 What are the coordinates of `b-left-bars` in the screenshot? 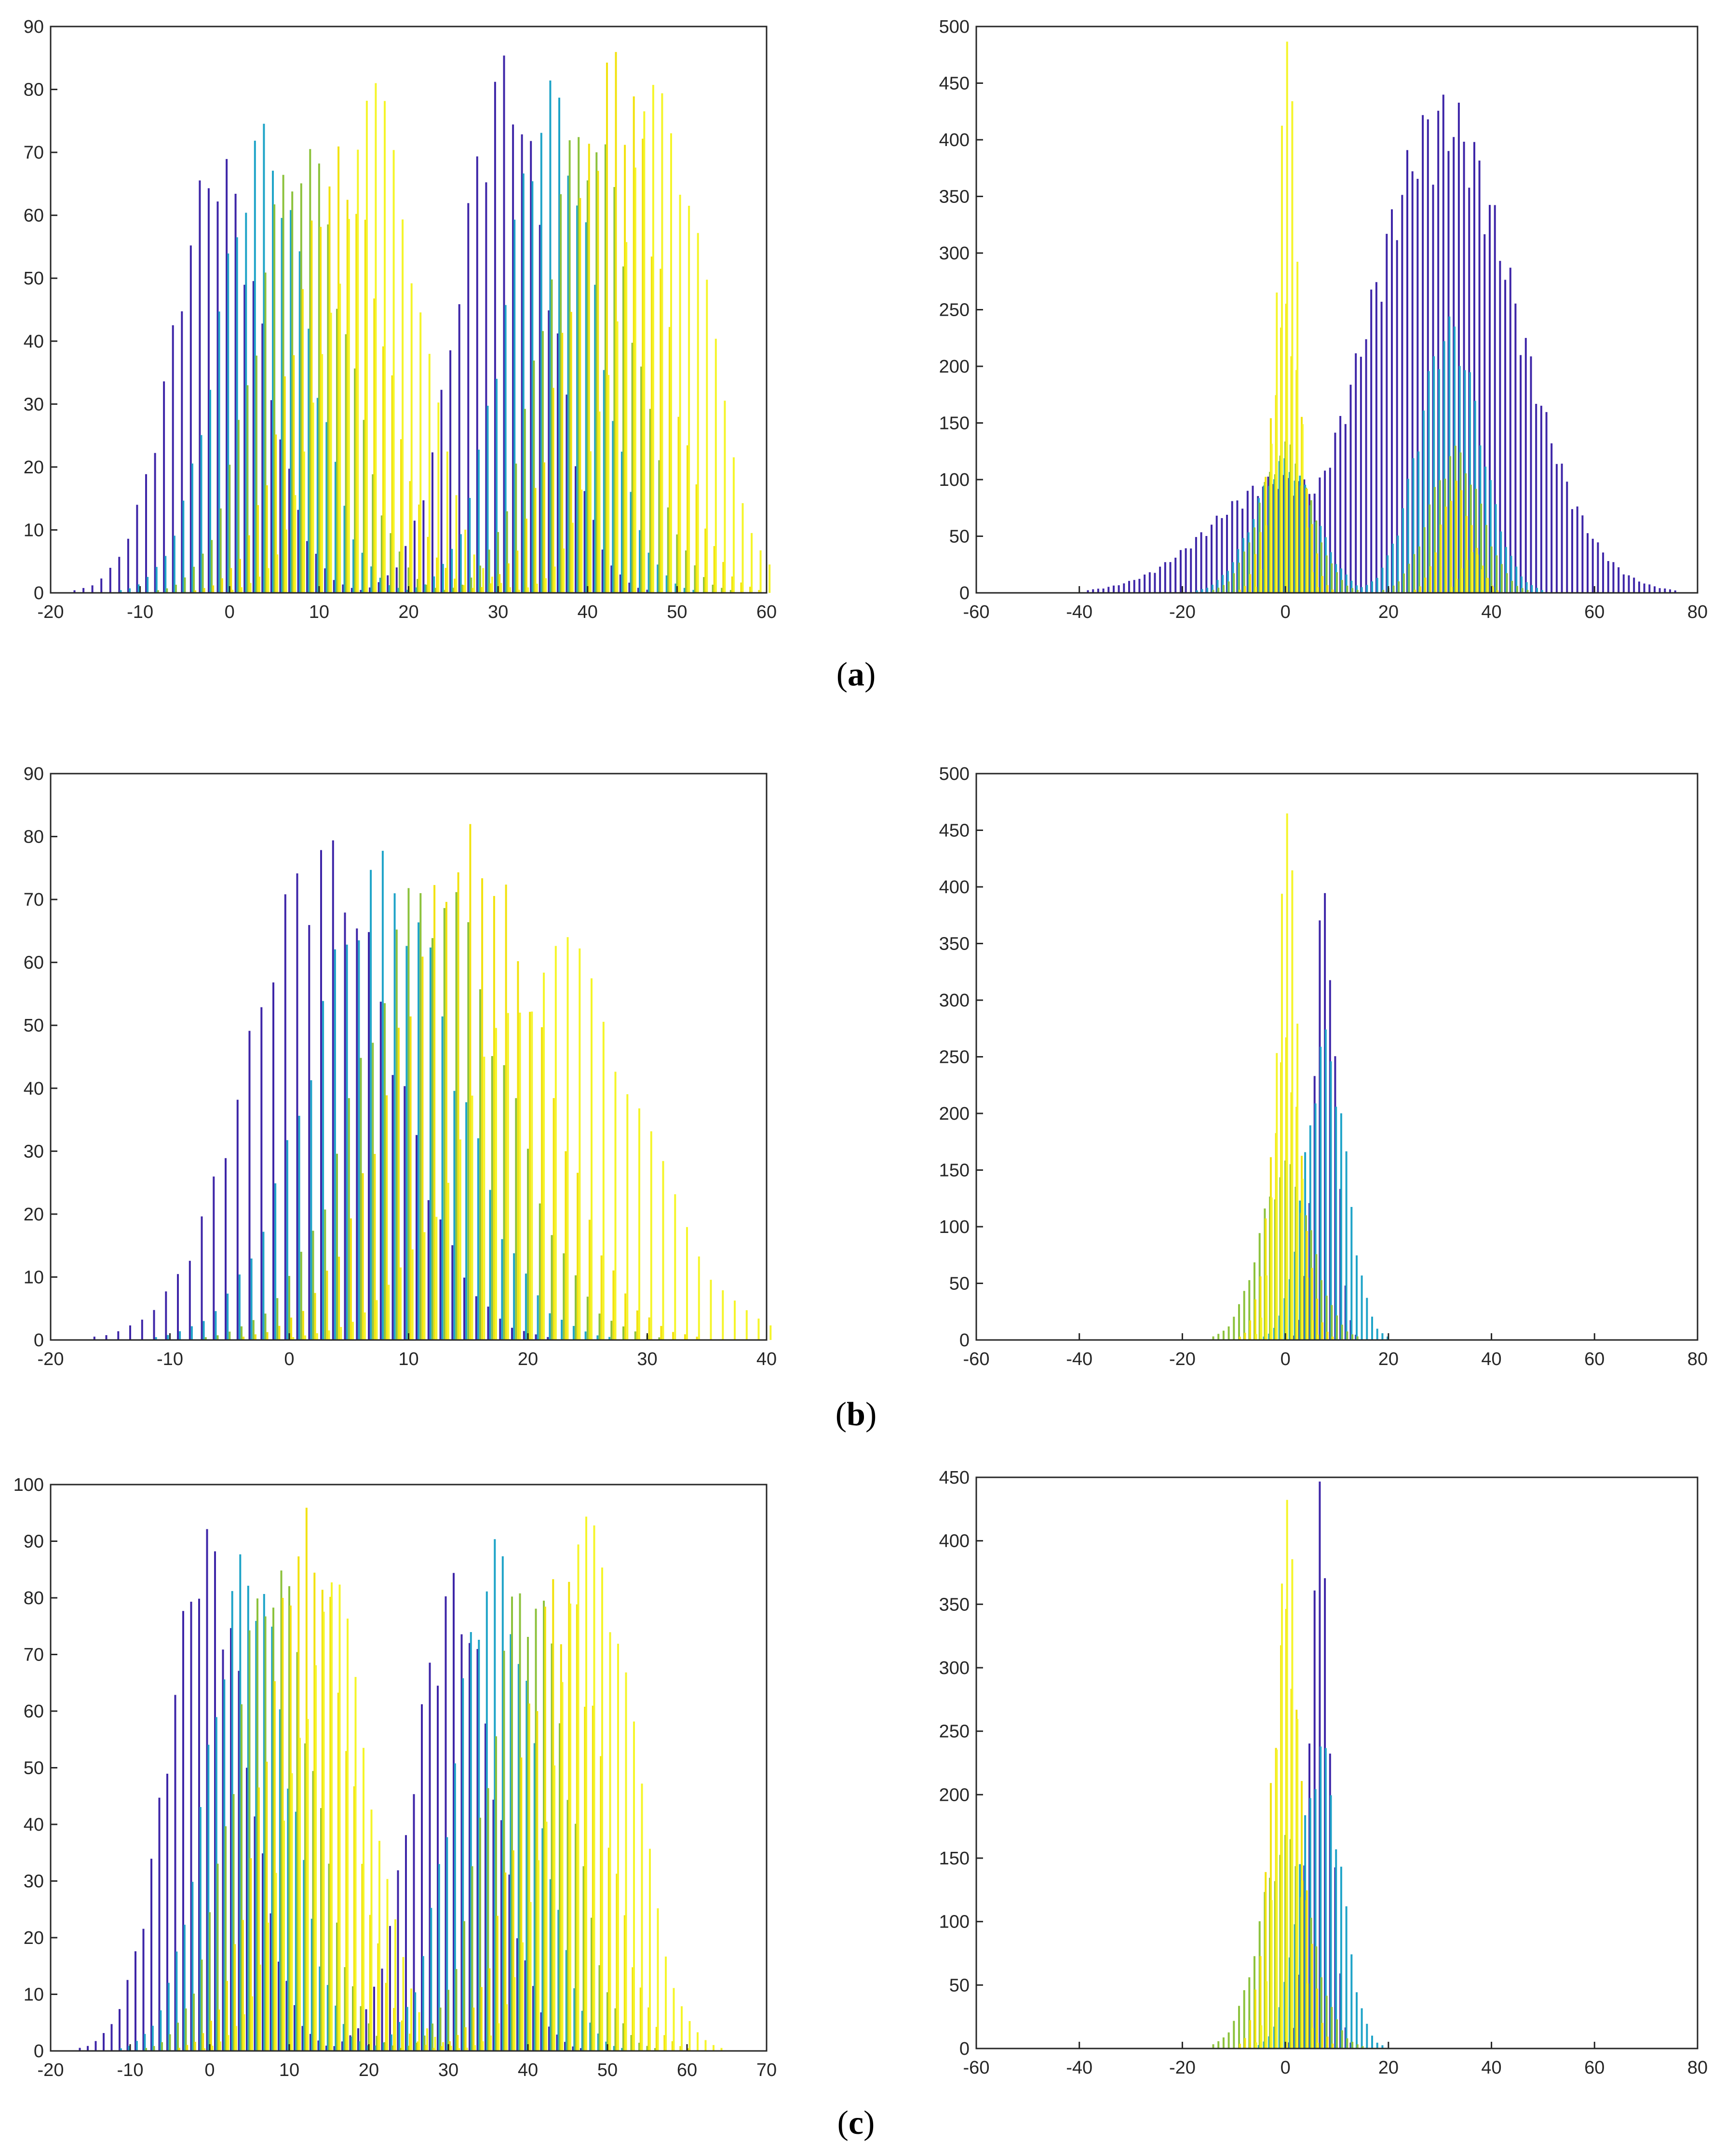 It's located at (432, 1082).